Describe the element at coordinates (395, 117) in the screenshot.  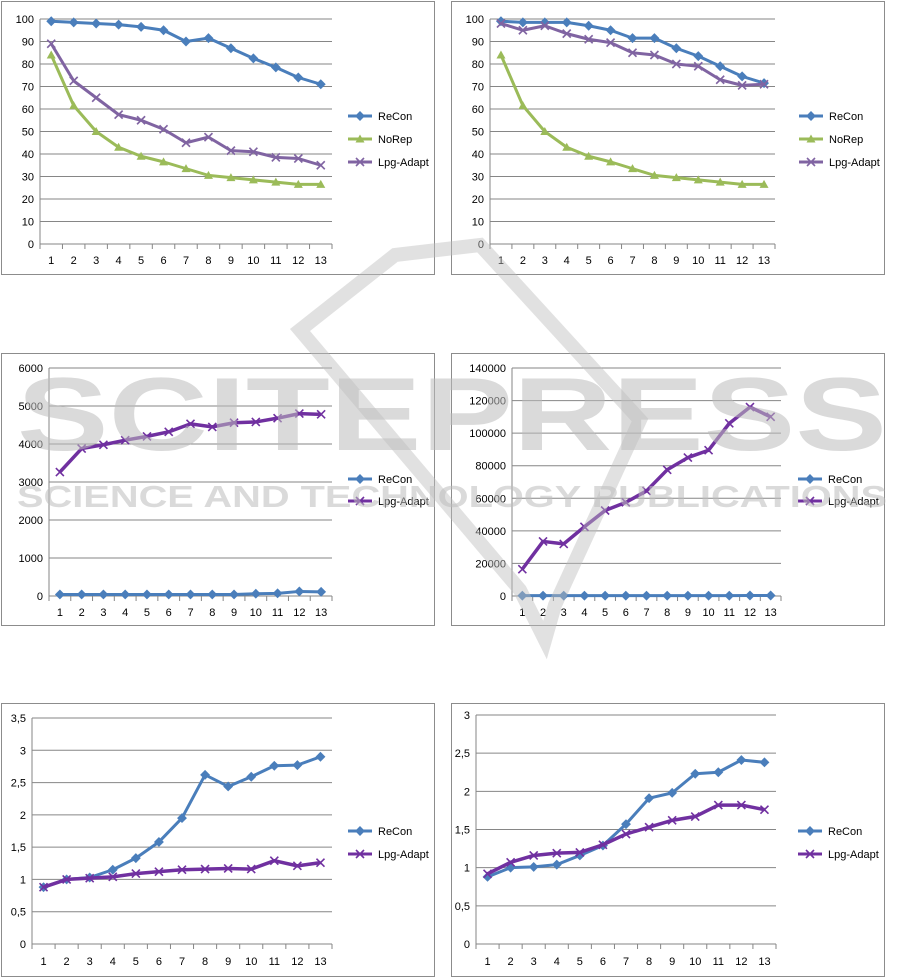
I see `legend-label-recon: ReCon` at that location.